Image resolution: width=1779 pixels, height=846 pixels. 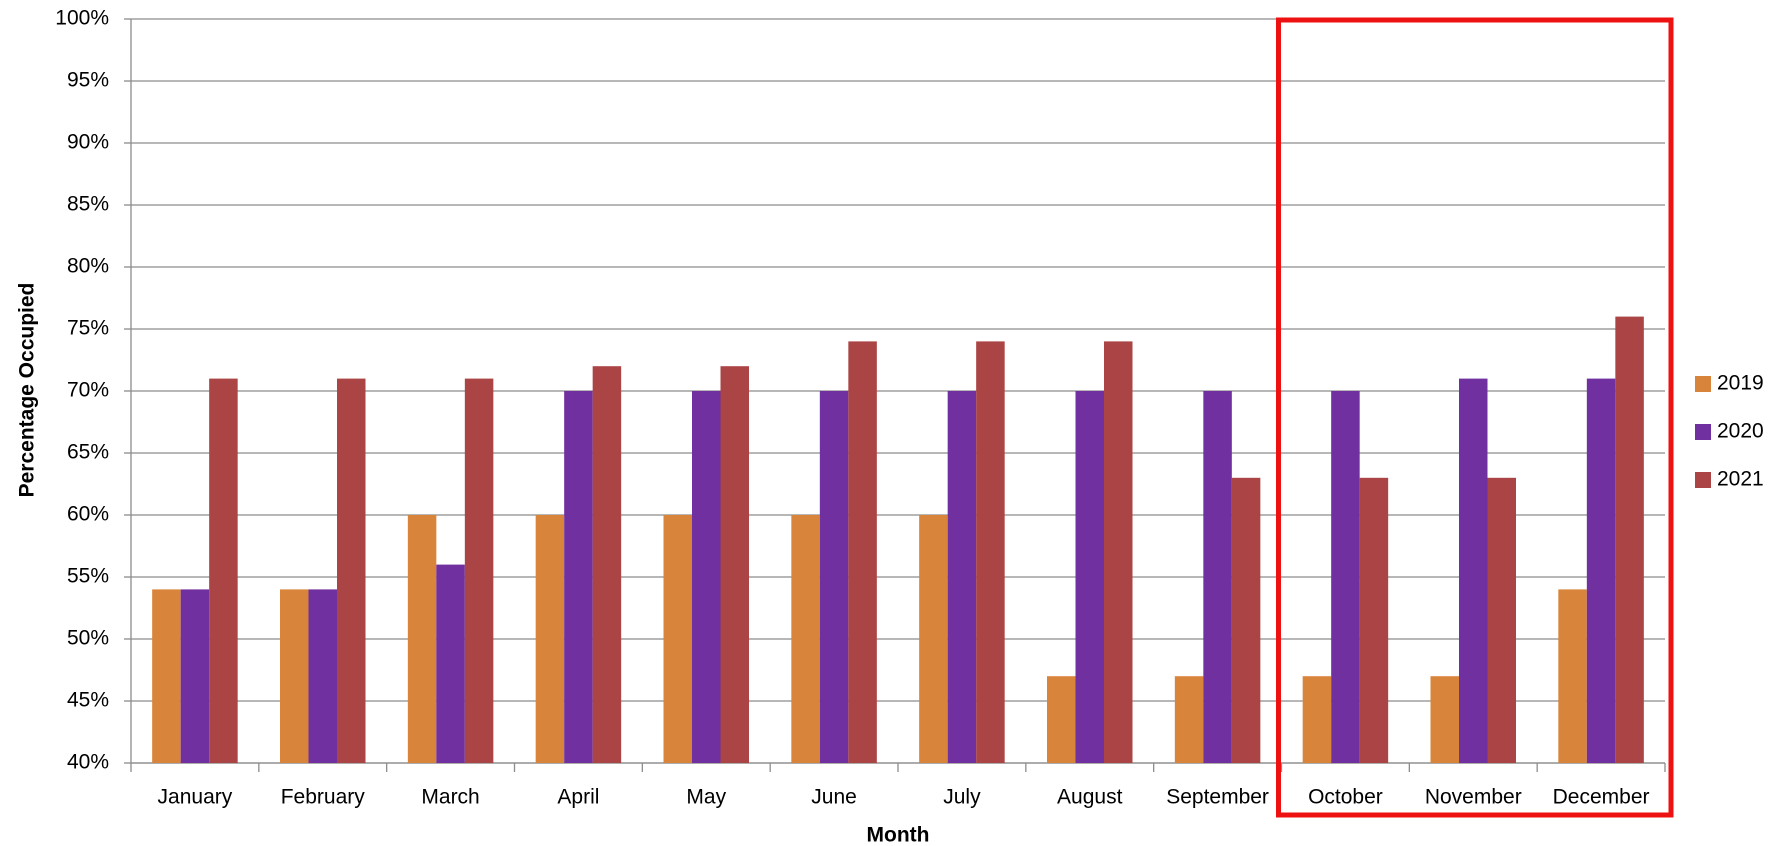 What do you see at coordinates (88, 638) in the screenshot?
I see `y-tick-label: 50%` at bounding box center [88, 638].